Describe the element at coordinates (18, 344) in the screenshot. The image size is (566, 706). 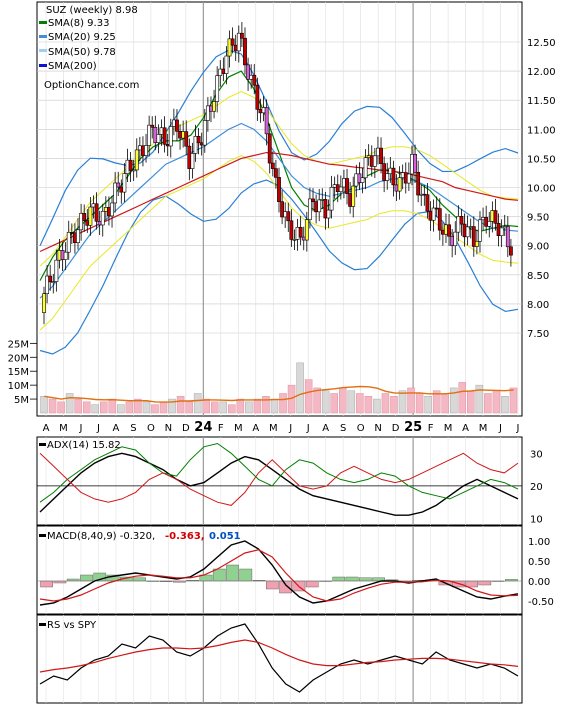
I see `volume-y-tick: 25M` at that location.